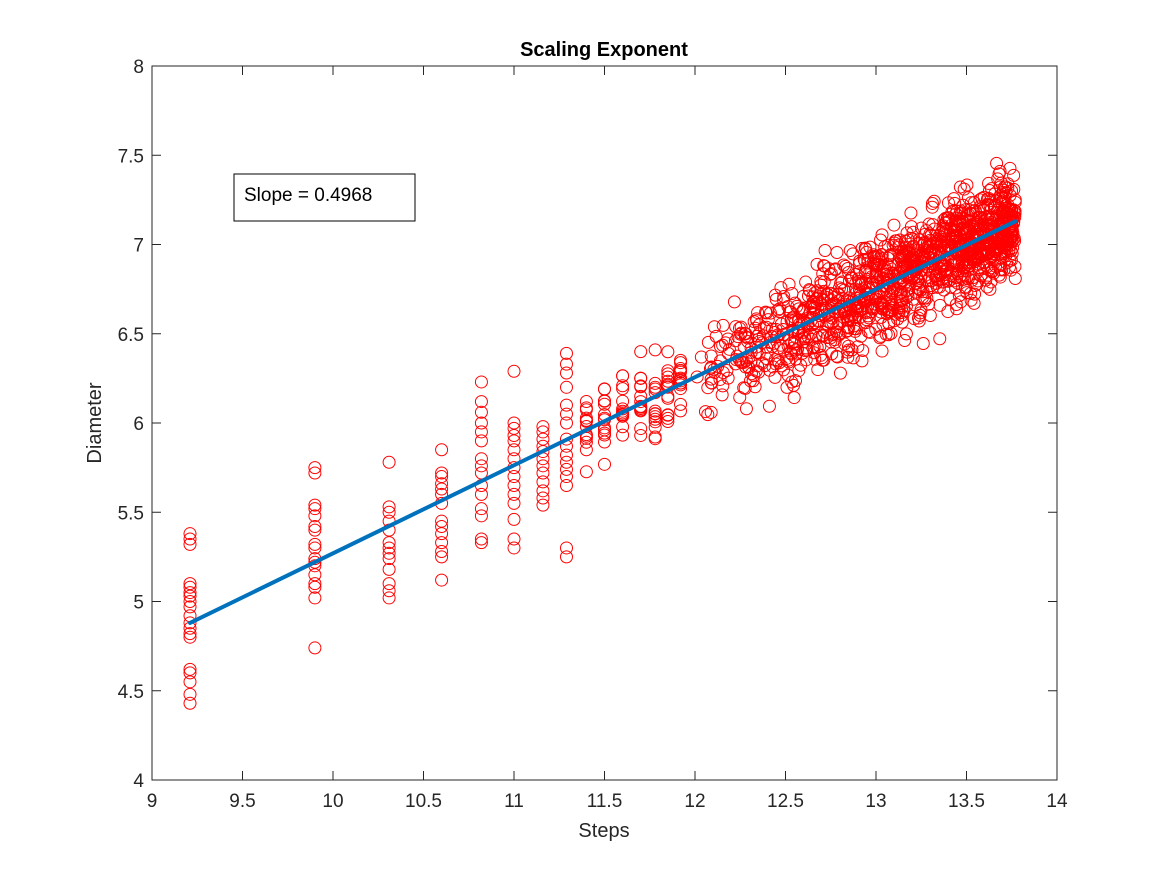 The height and width of the screenshot is (875, 1167). Describe the element at coordinates (514, 801) in the screenshot. I see `x-tick-label: 11` at that location.